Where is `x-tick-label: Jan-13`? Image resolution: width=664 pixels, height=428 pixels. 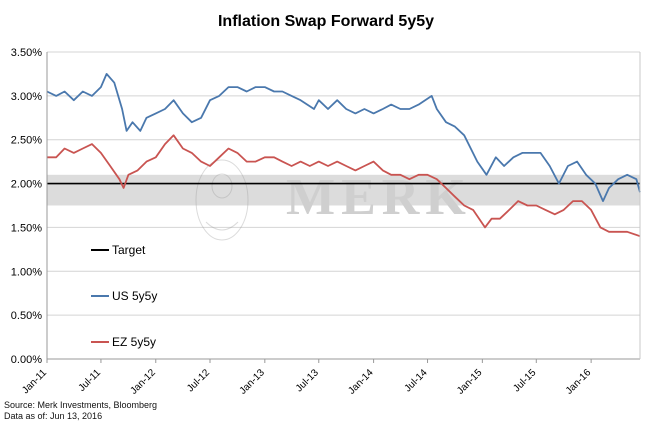
x-tick-label: Jan-13 is located at coordinates (253, 382).